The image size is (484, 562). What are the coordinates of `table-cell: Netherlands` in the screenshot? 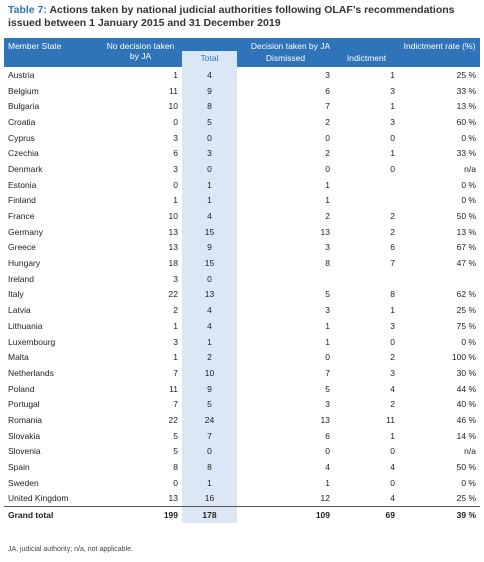 It's located at (31, 372).